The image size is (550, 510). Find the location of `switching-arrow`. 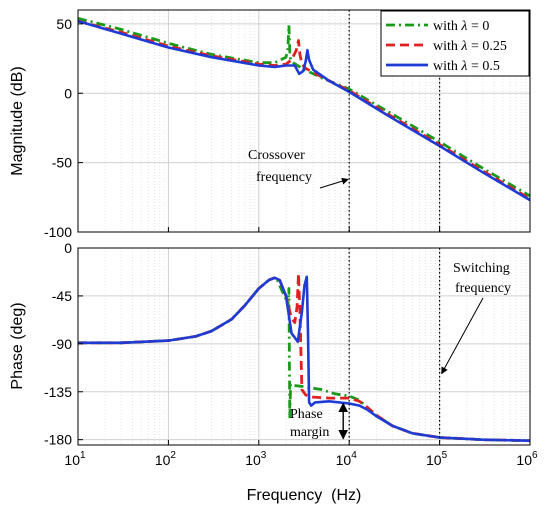

switching-arrow is located at coordinates (462, 336).